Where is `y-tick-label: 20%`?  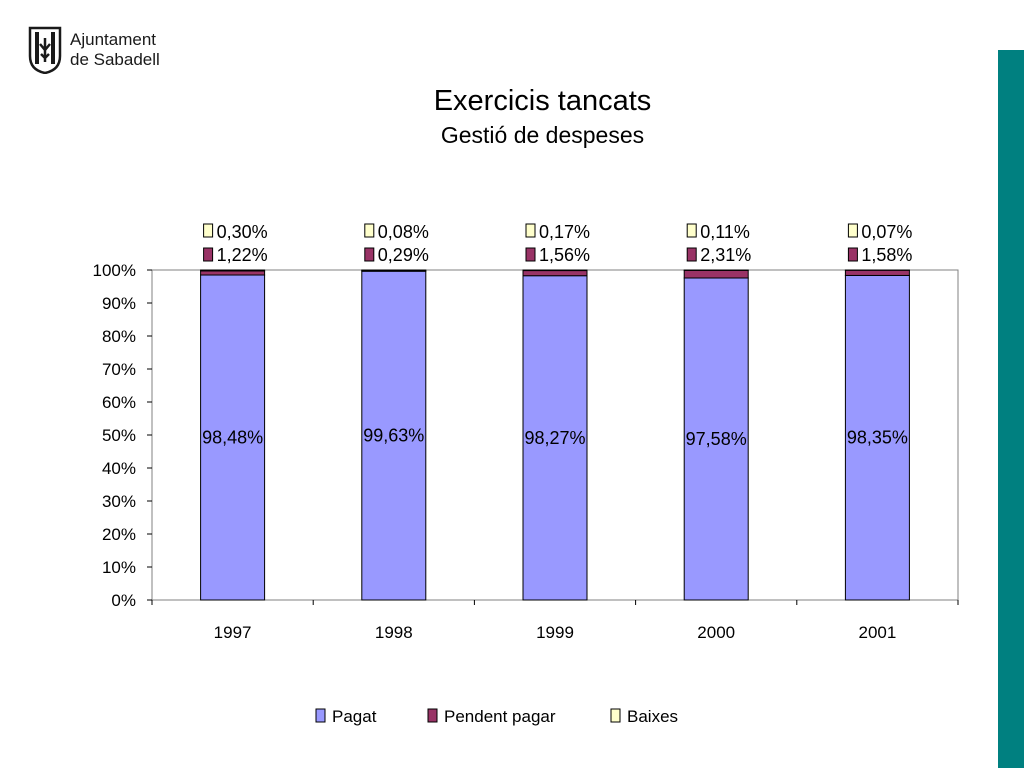 y-tick-label: 20% is located at coordinates (119, 534).